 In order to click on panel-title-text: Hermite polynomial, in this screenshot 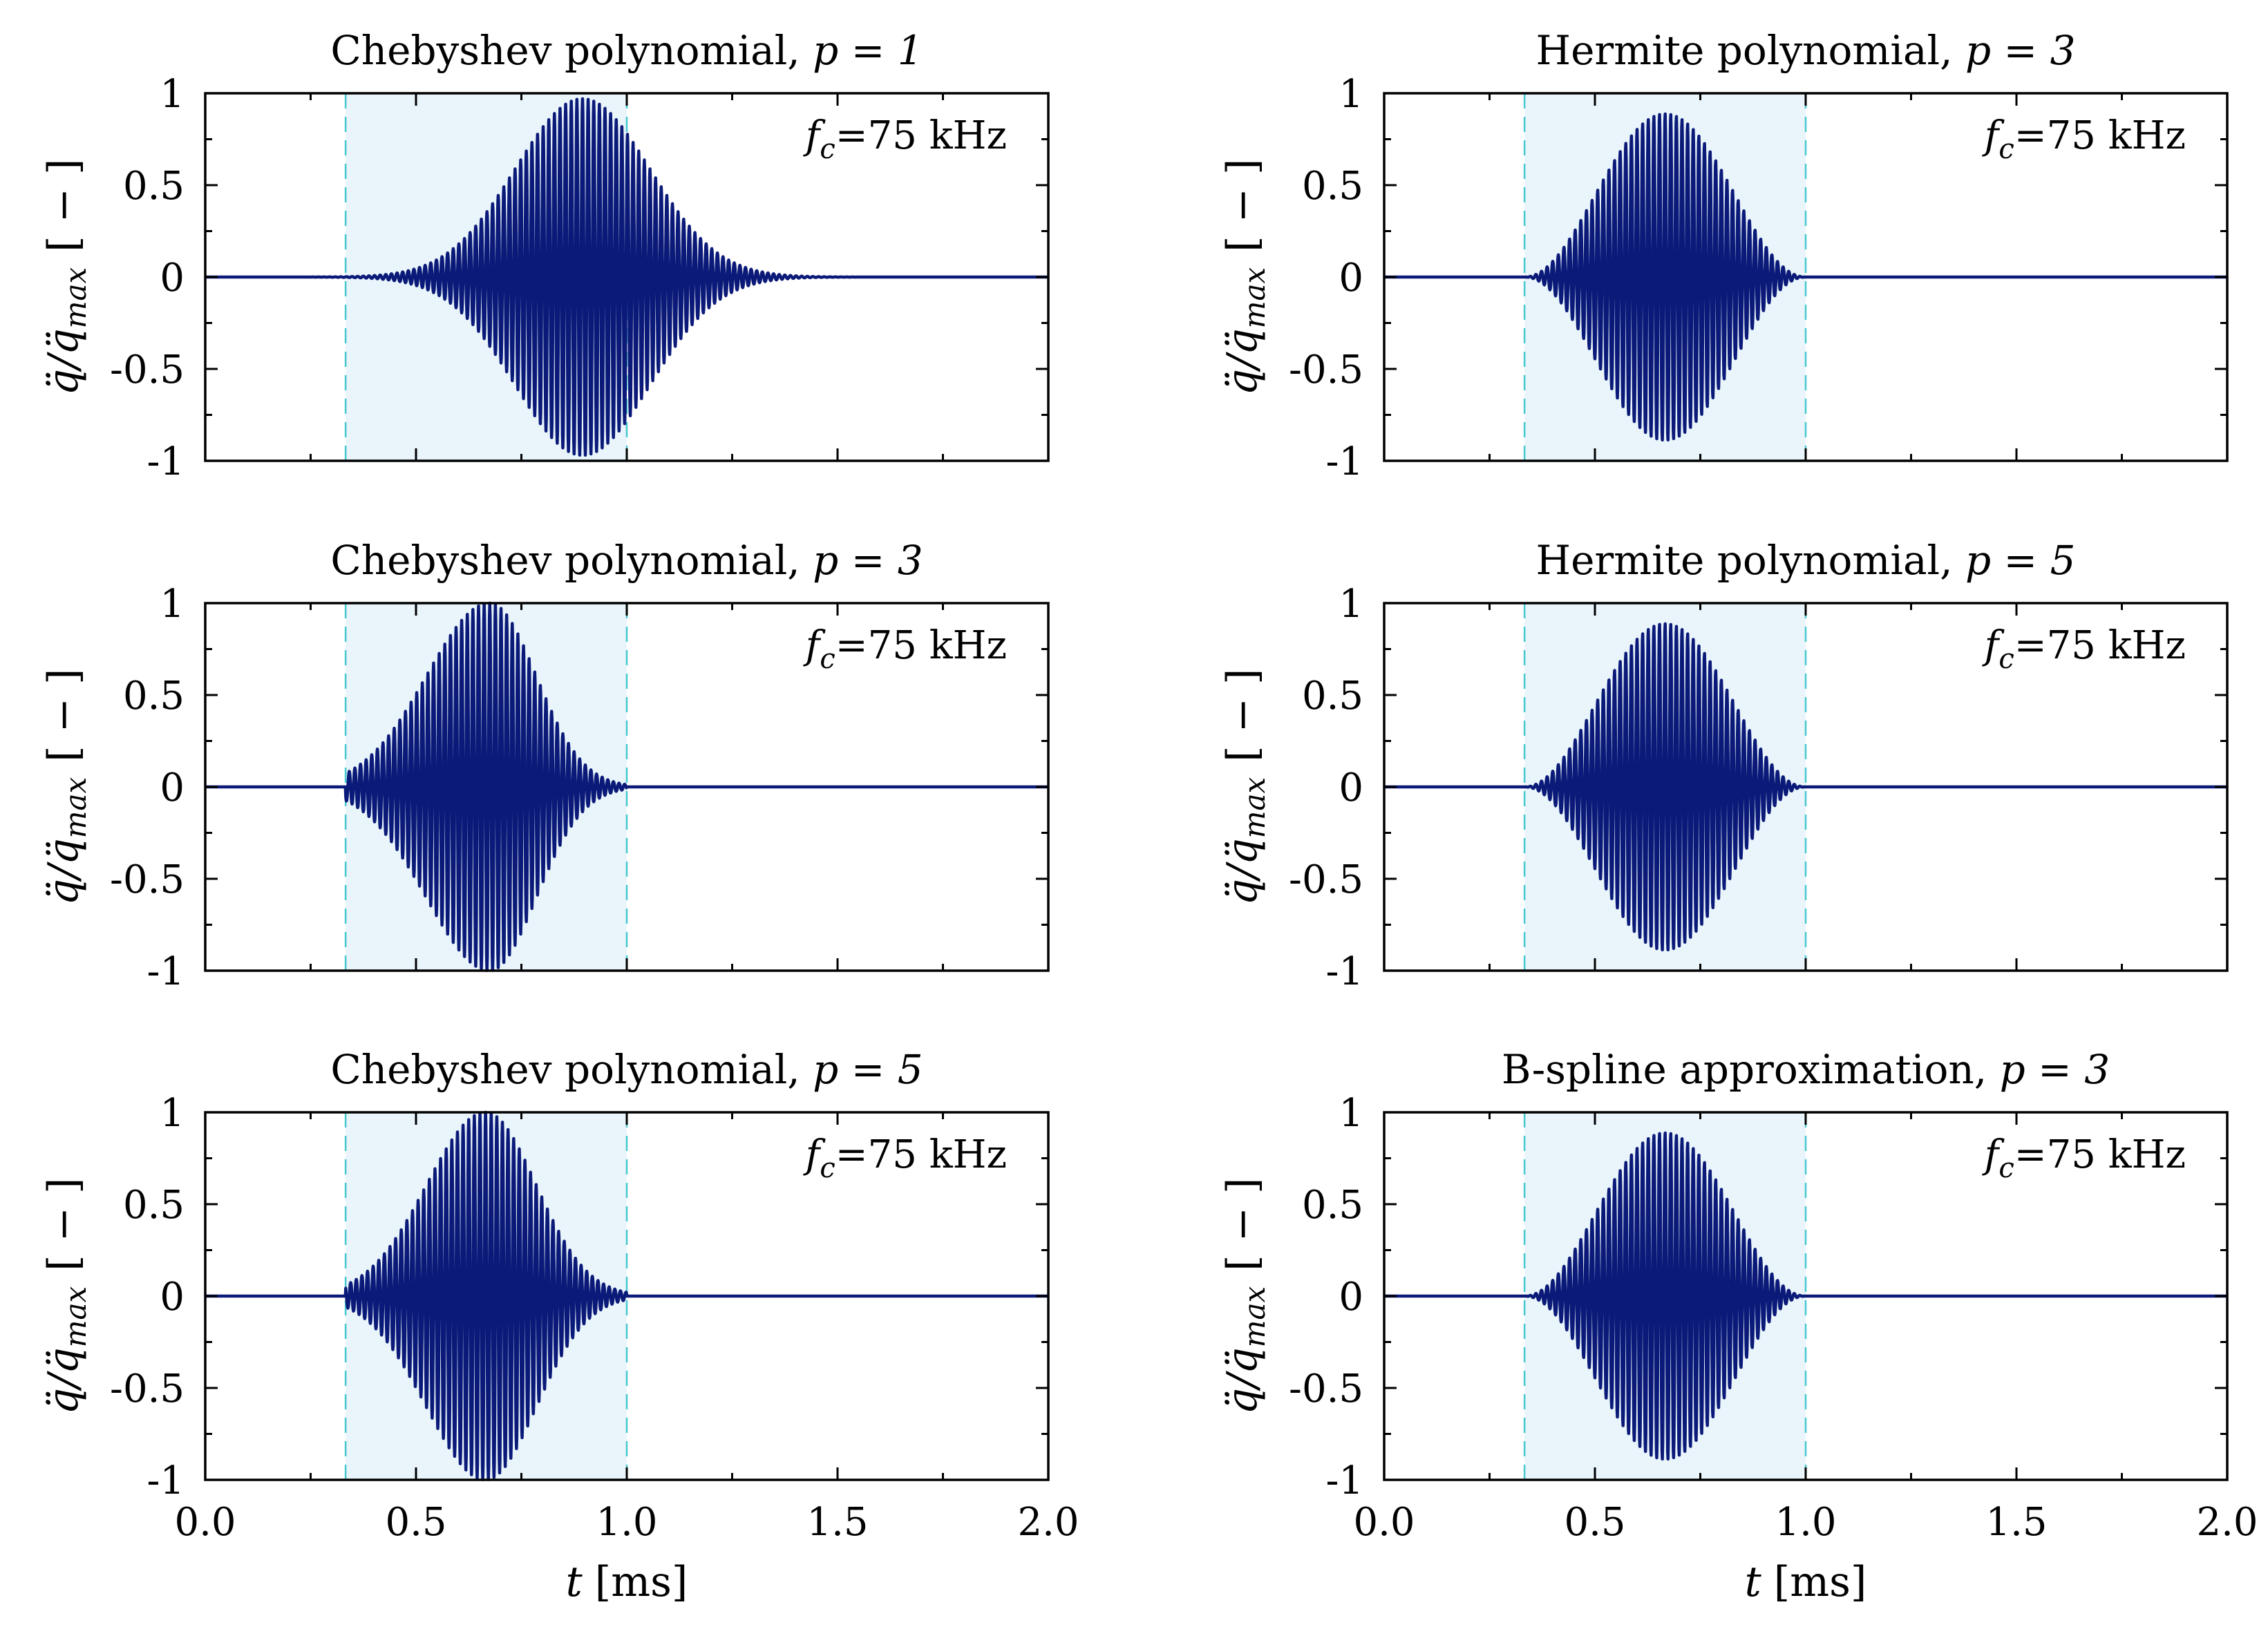, I will do `click(1750, 560)`.